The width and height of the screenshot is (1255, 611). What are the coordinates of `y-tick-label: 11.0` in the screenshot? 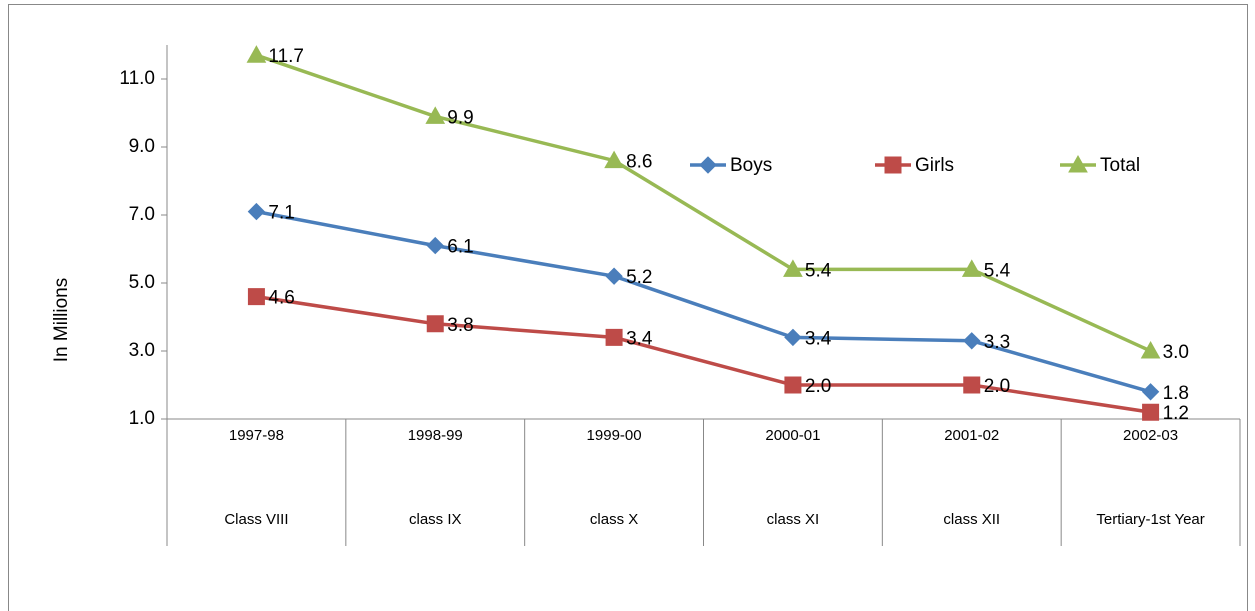 It's located at (137, 78).